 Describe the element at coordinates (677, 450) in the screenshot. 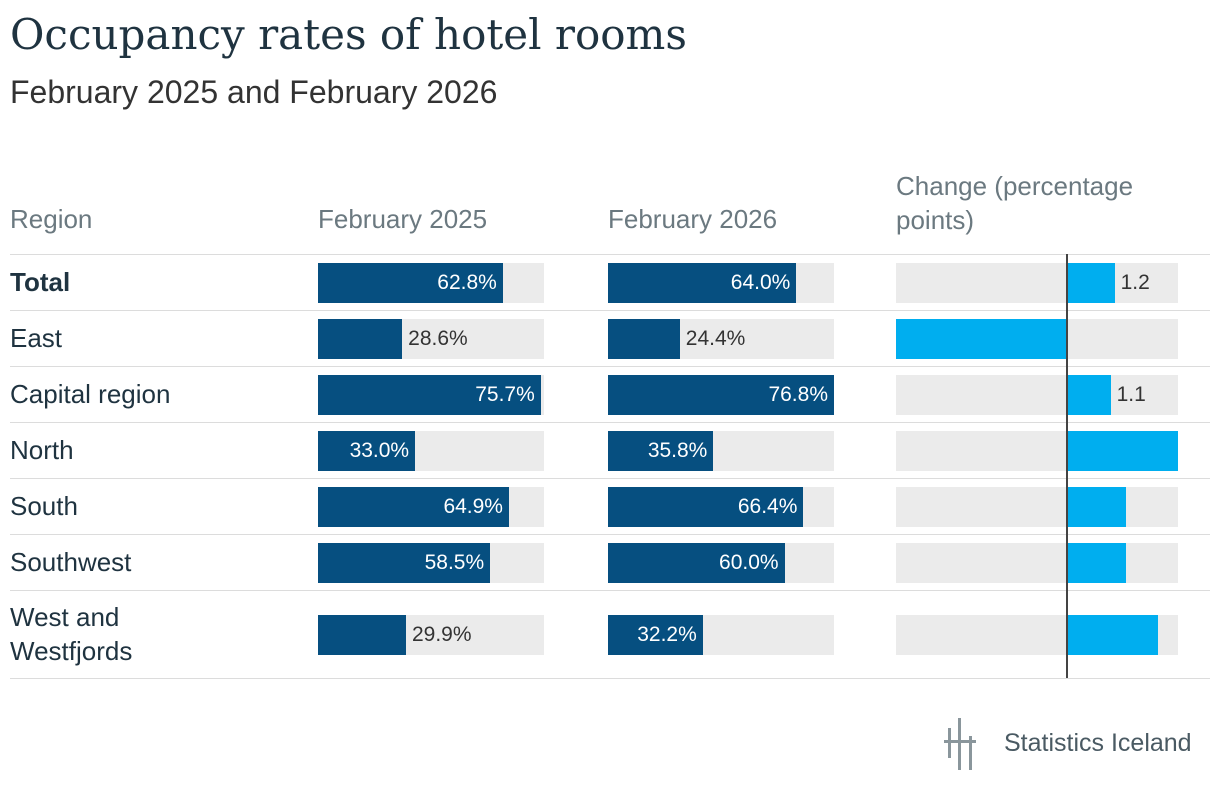

I see `value-label-feb2026-north: 35.8%` at that location.